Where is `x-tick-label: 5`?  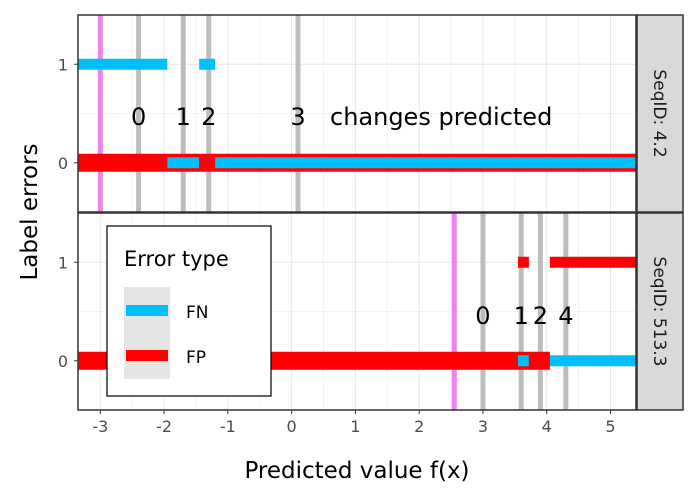
x-tick-label: 5 is located at coordinates (610, 426).